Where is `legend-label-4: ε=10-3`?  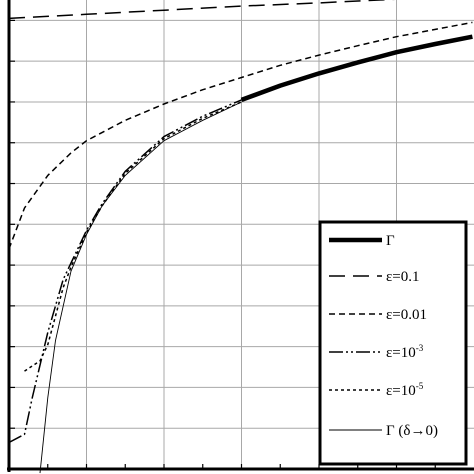 legend-label-4: ε=10-3 is located at coordinates (405, 352).